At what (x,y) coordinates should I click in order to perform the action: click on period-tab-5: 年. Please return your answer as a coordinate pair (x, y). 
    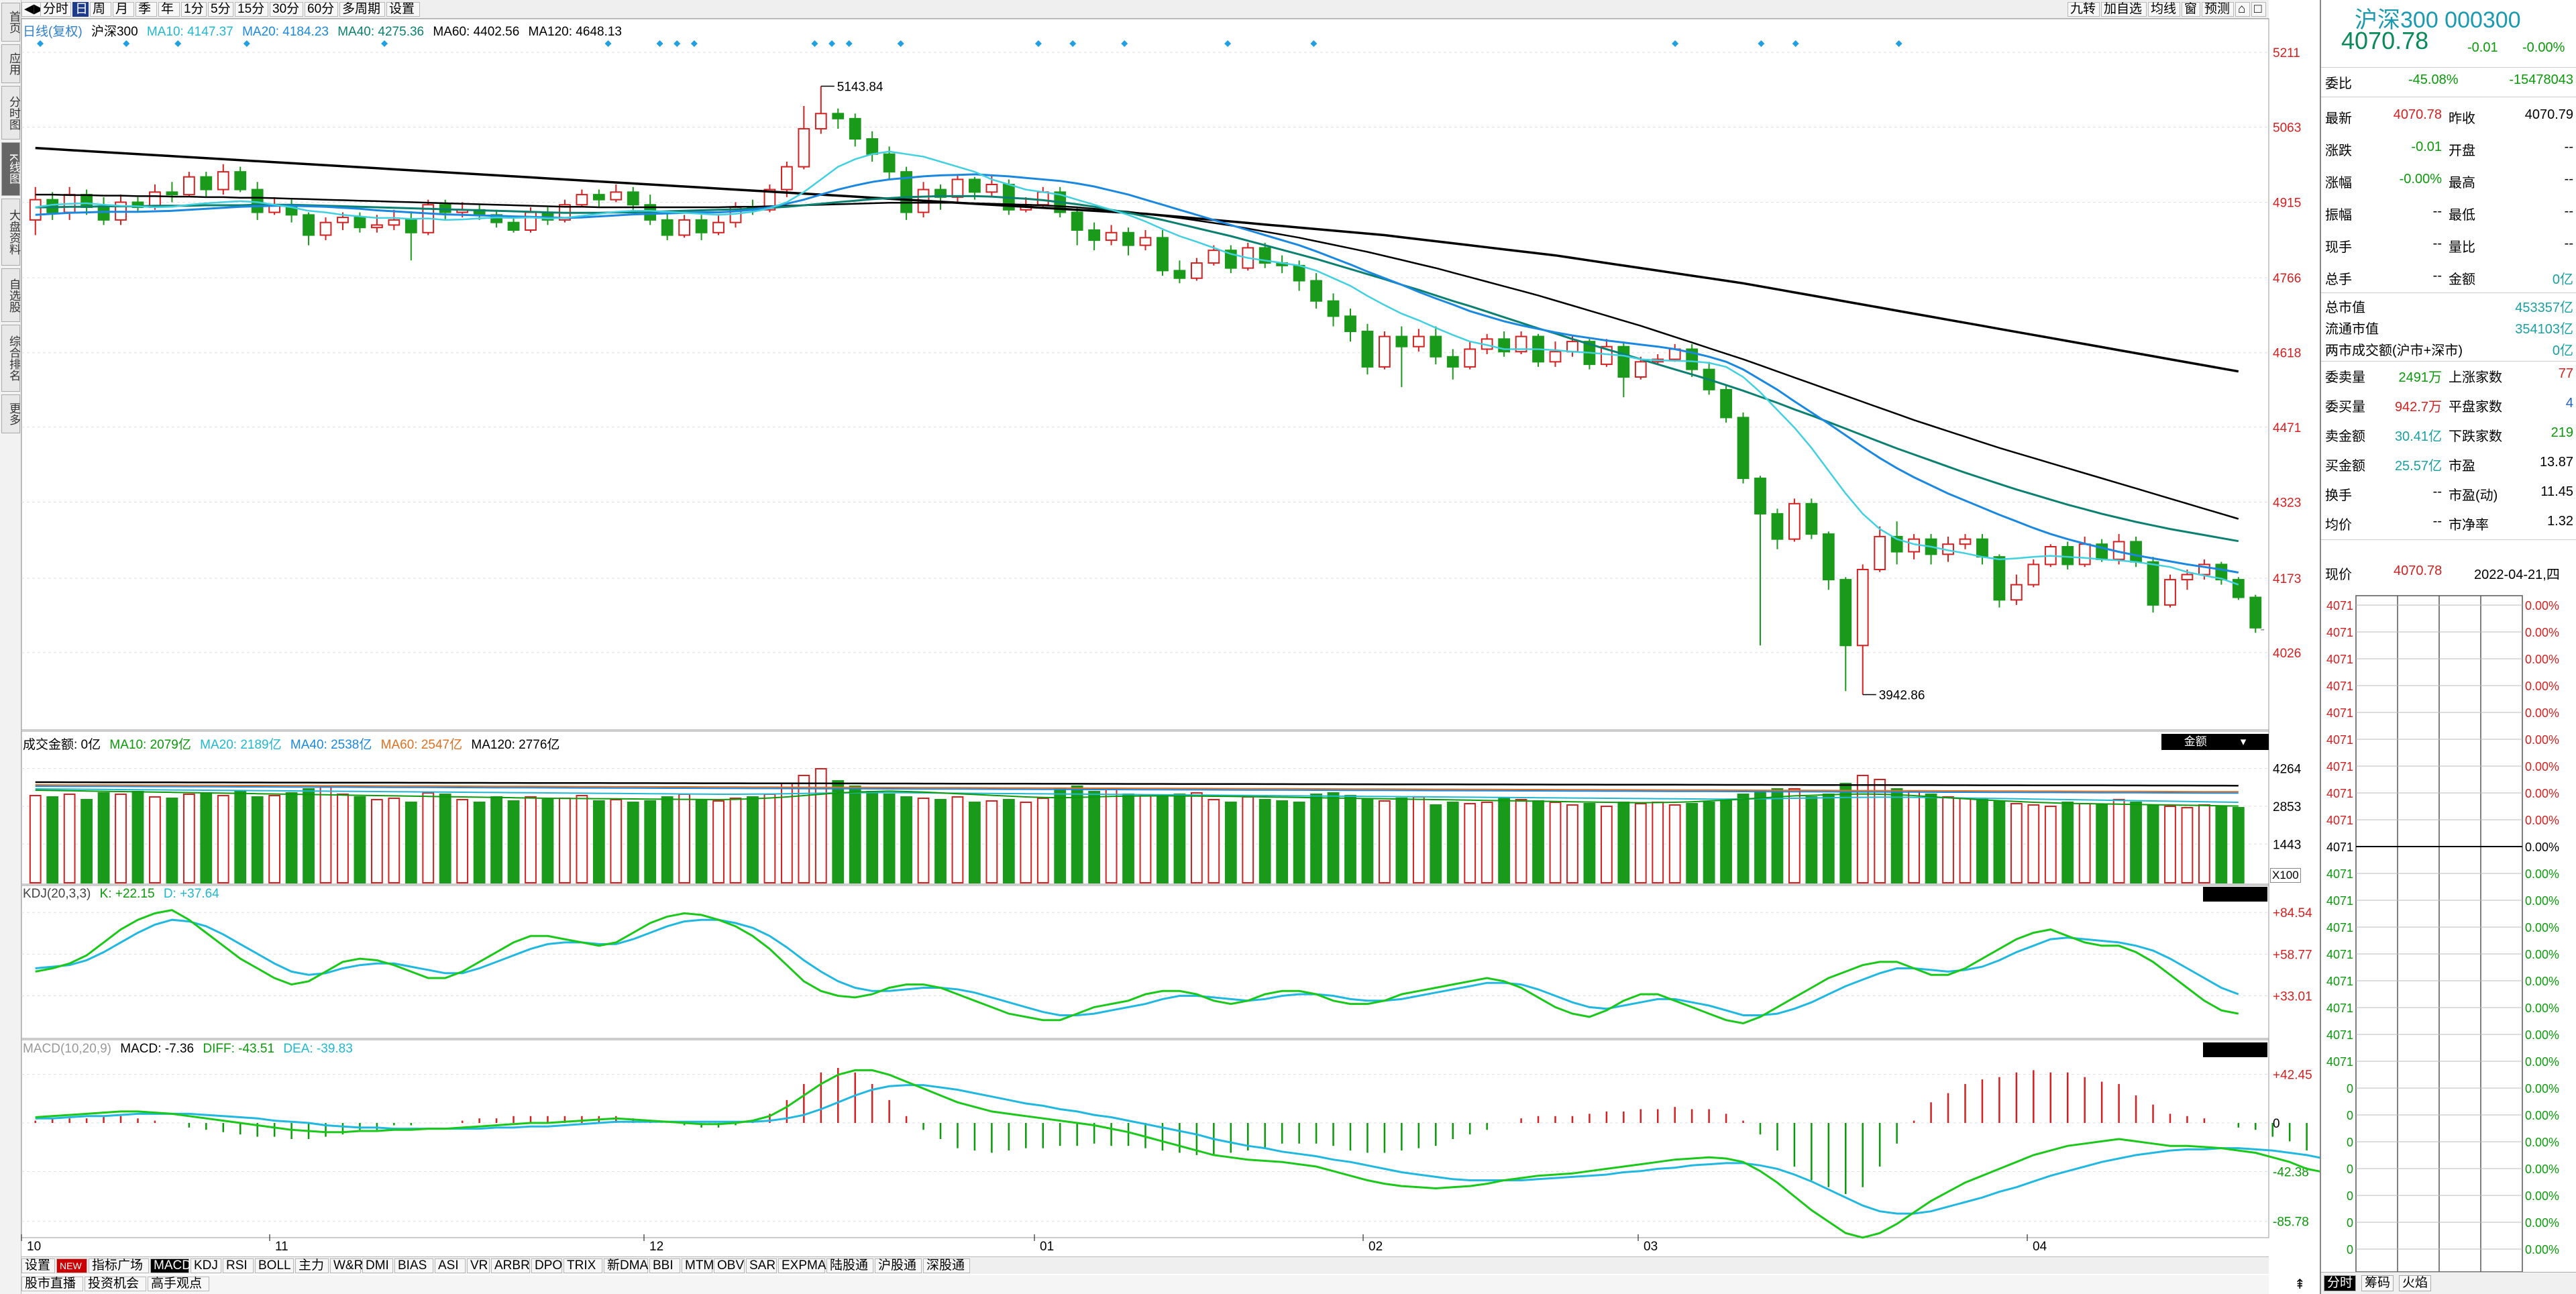
    Looking at the image, I should click on (169, 9).